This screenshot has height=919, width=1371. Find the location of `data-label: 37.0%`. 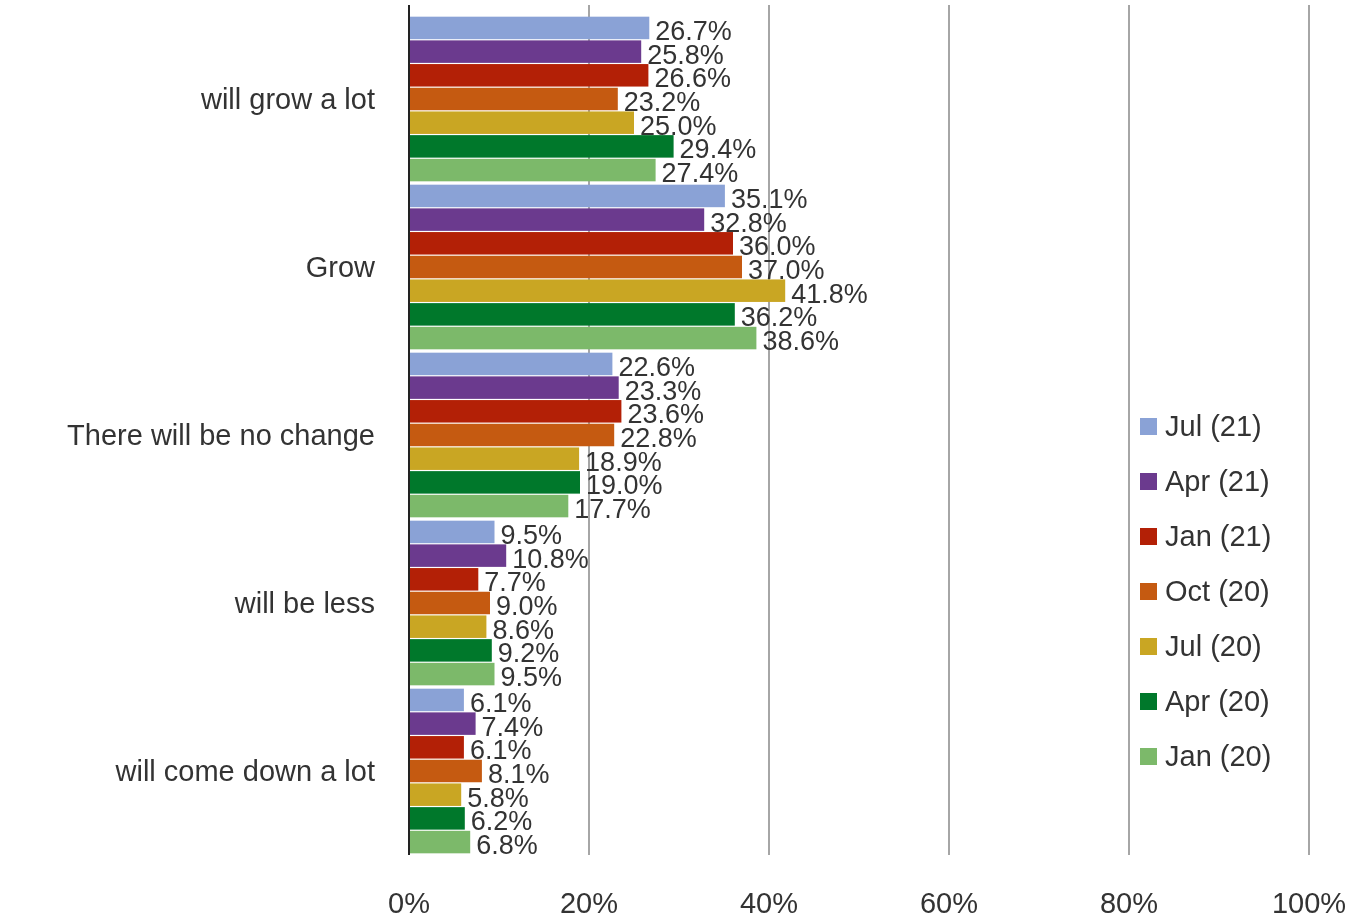

data-label: 37.0% is located at coordinates (786, 270).